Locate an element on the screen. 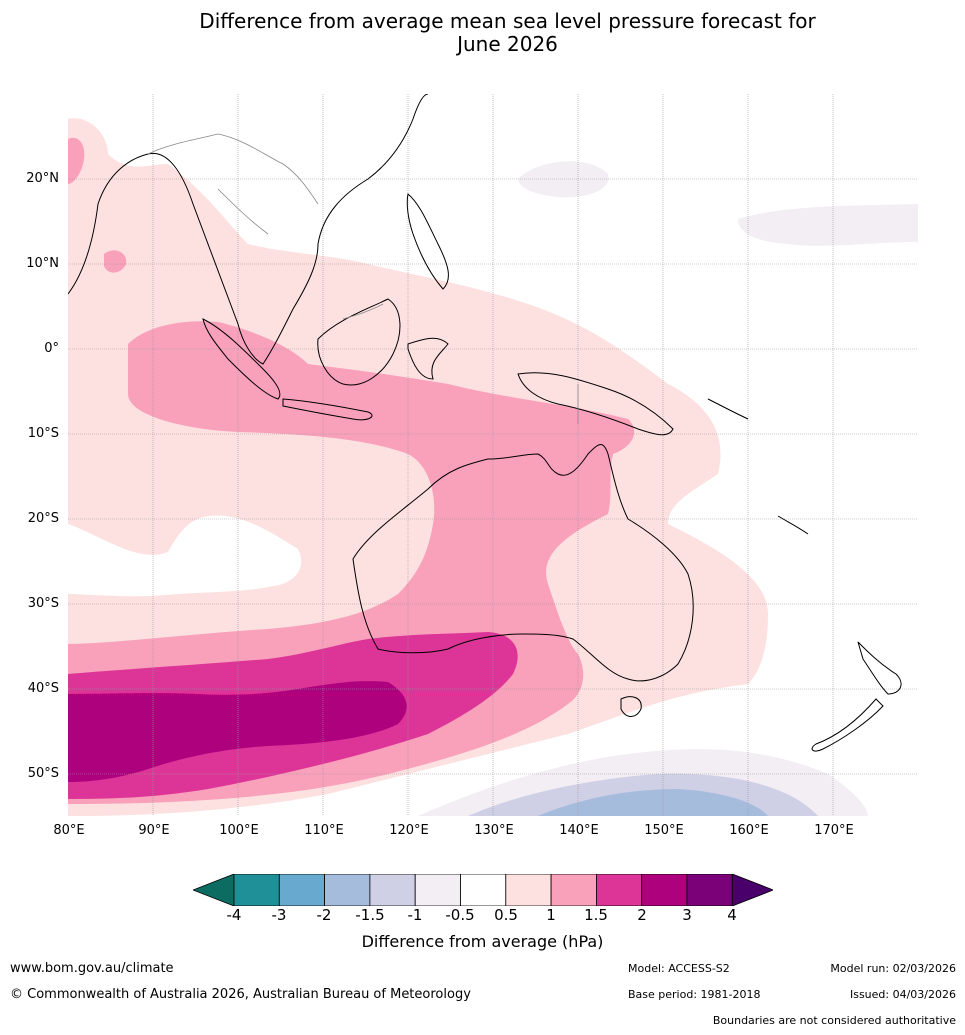 This screenshot has height=1035, width=965. country-borders is located at coordinates (363, 278).